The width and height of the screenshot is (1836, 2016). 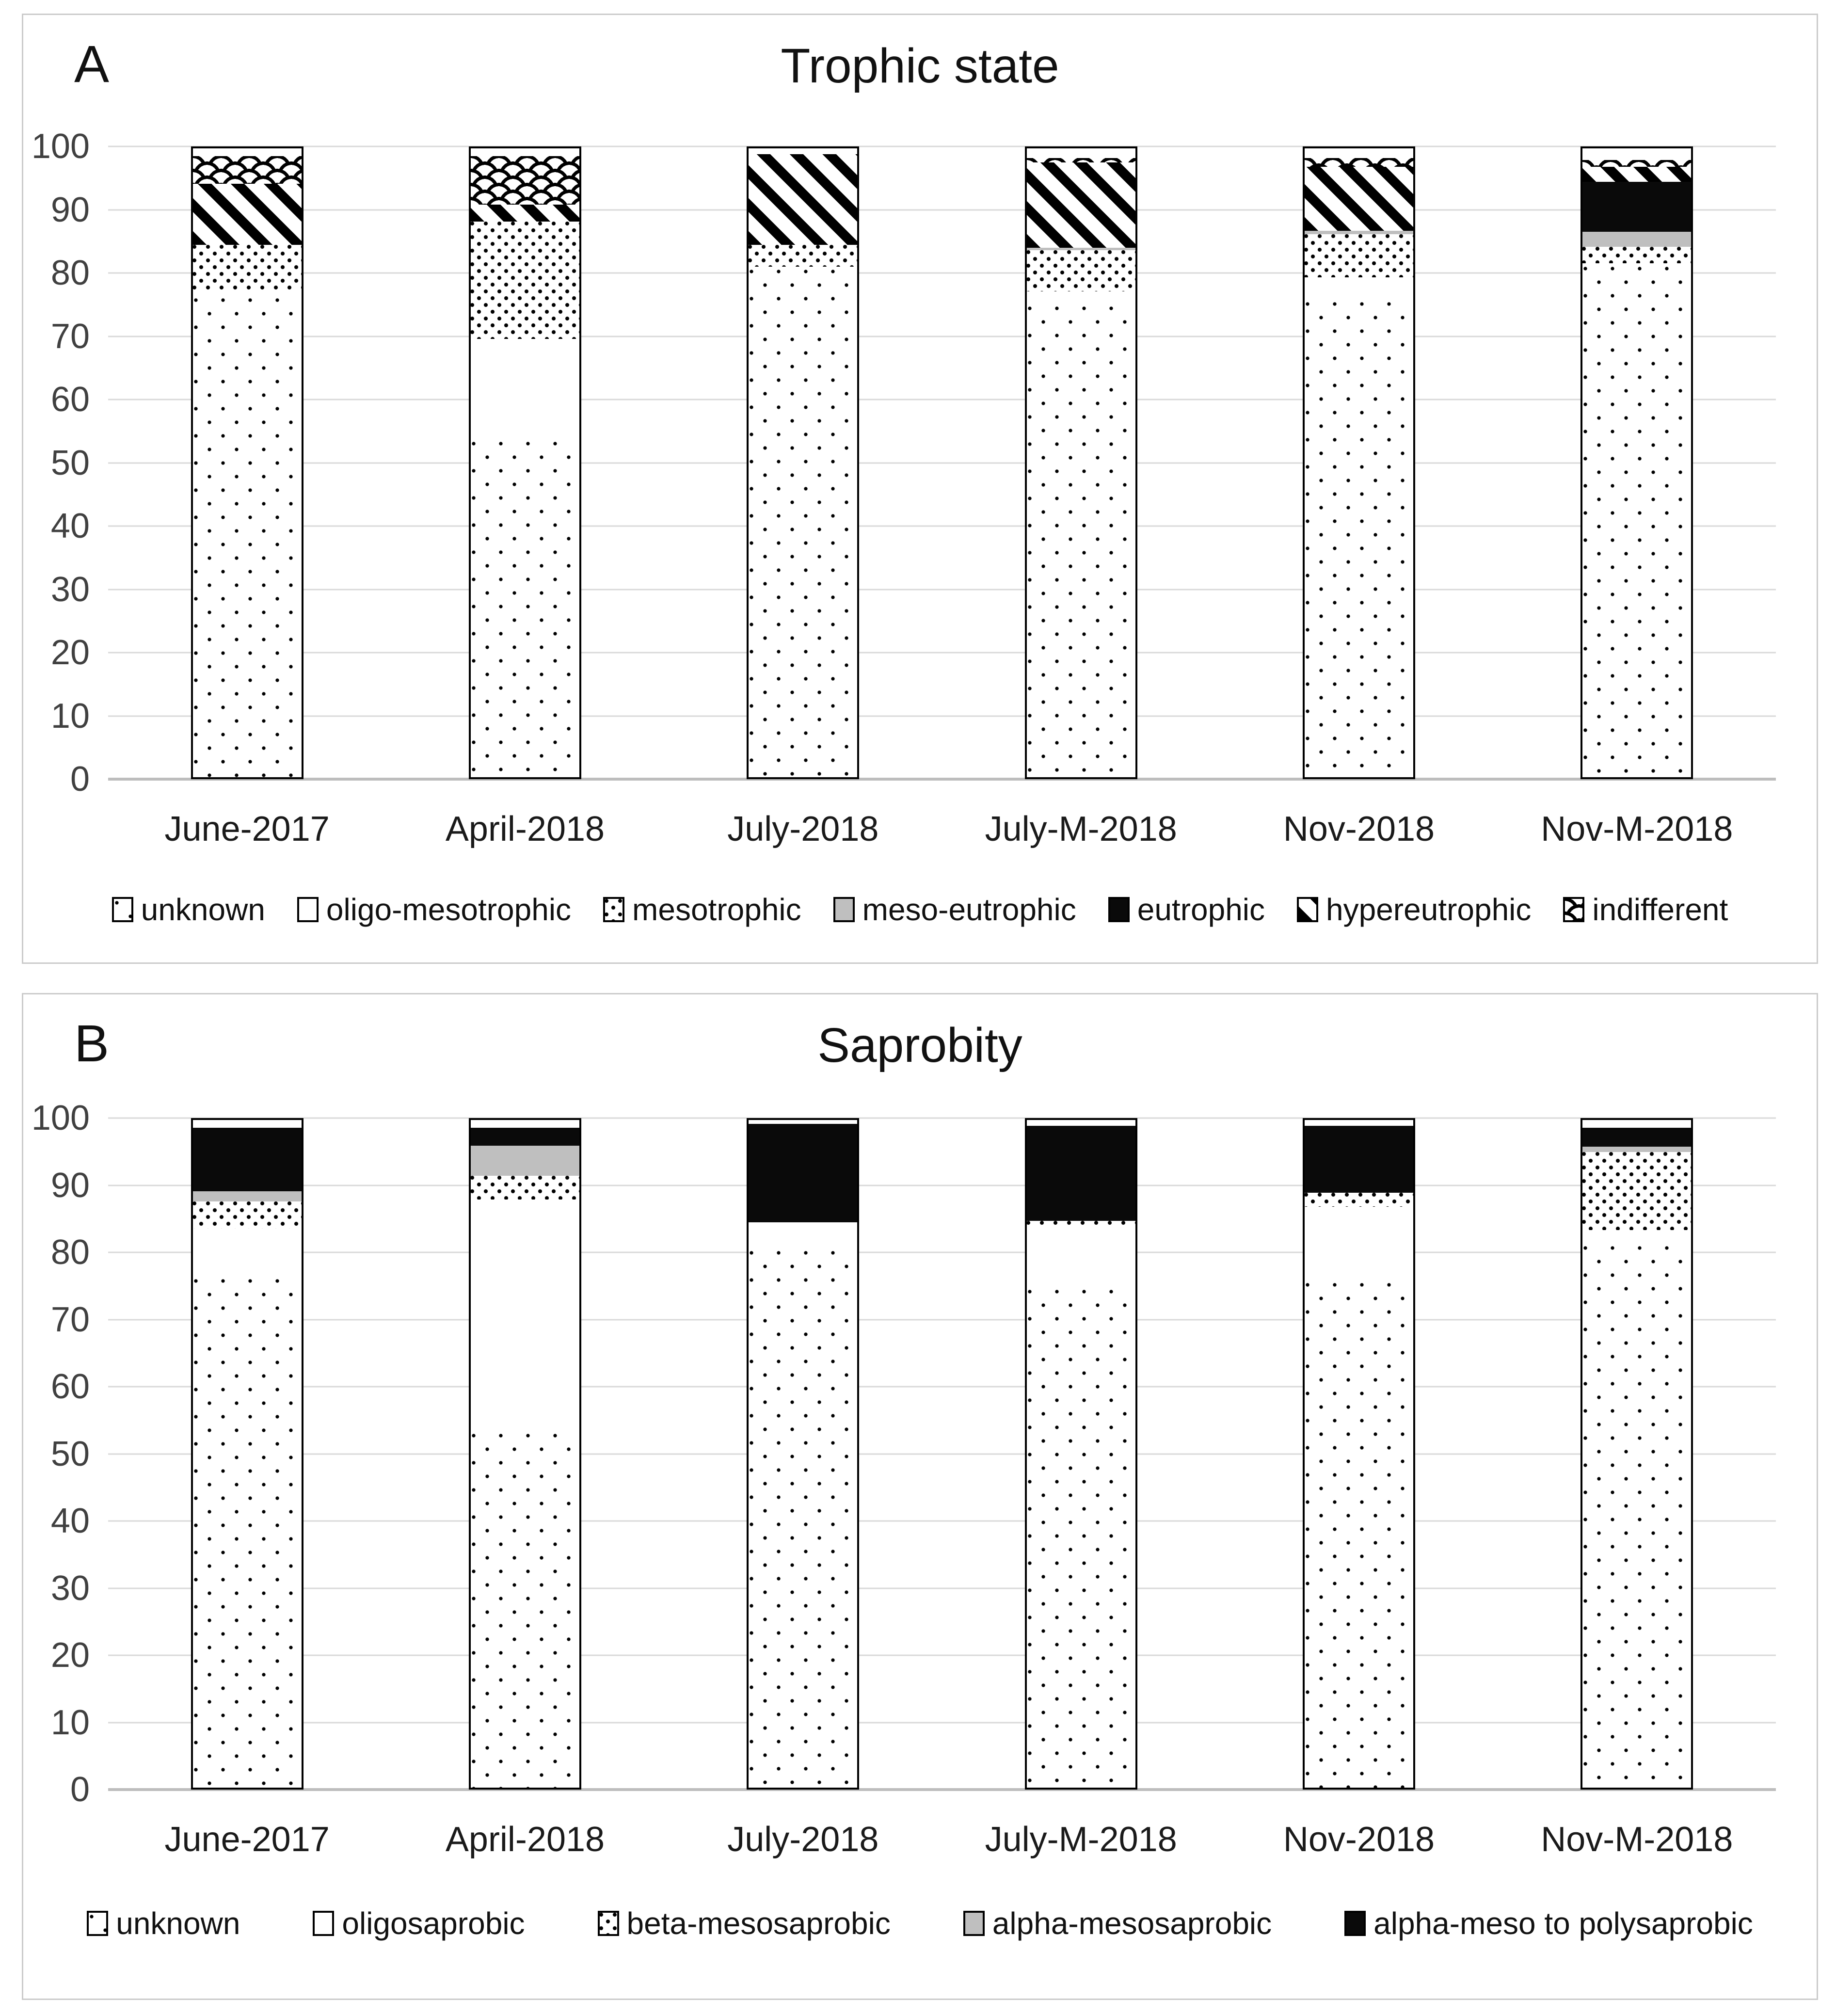 I want to click on legend-item: eutrophic, so click(x=1186, y=910).